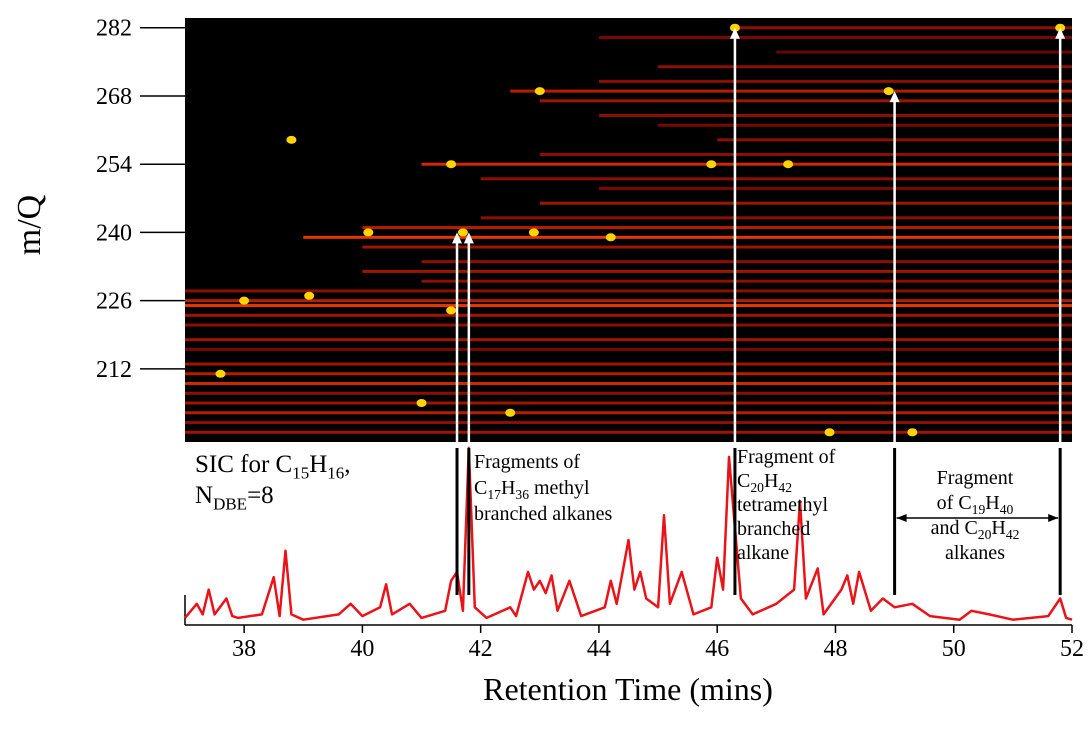 This screenshot has width=1088, height=734. What do you see at coordinates (527, 462) in the screenshot?
I see `annotation-line: Fragments of` at bounding box center [527, 462].